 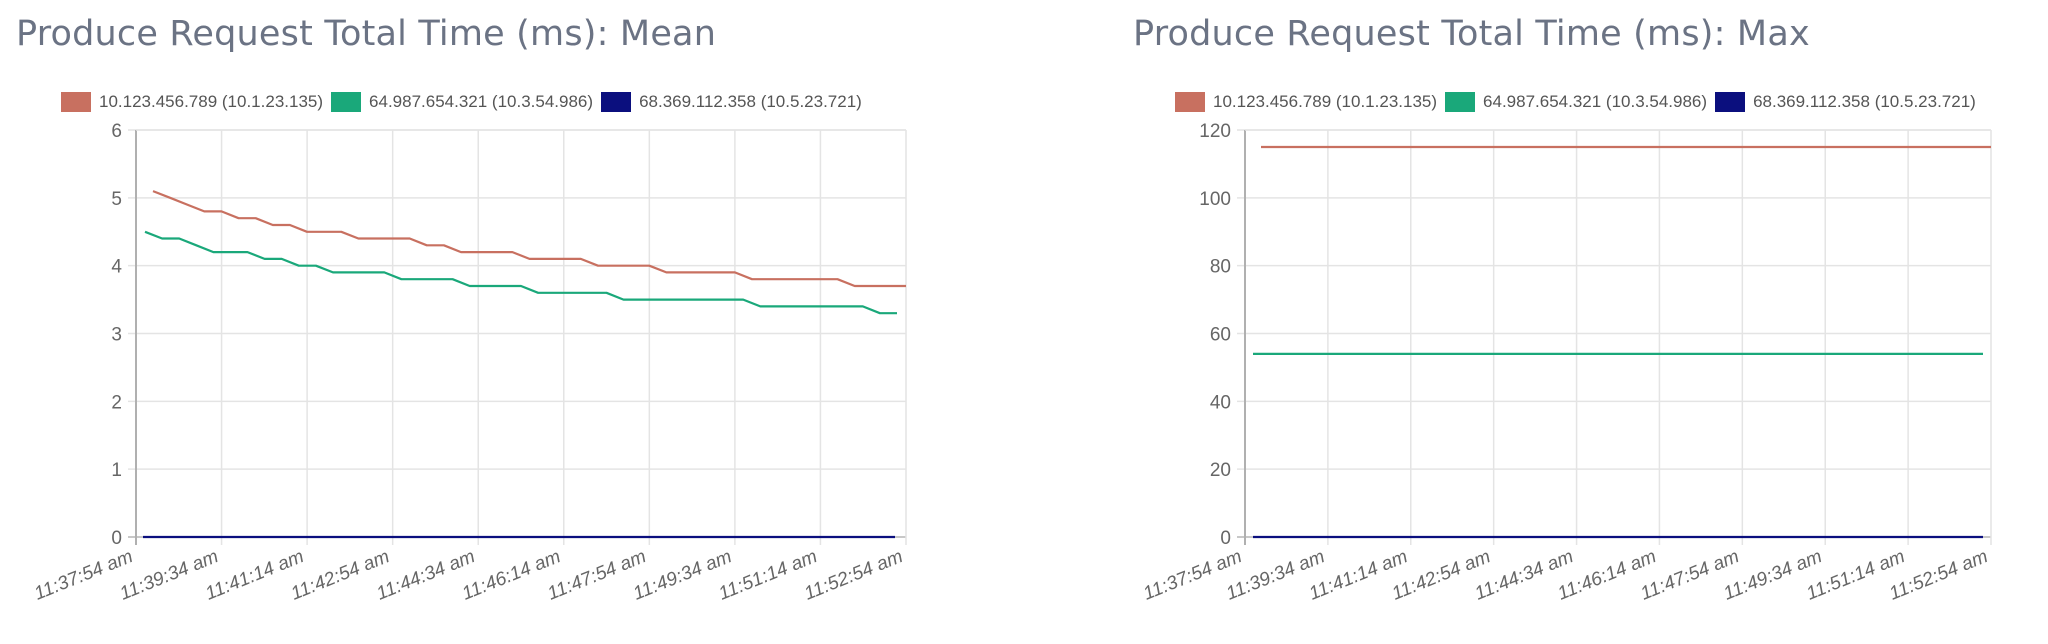 I want to click on y-tick-label: 120, so click(x=1215, y=131).